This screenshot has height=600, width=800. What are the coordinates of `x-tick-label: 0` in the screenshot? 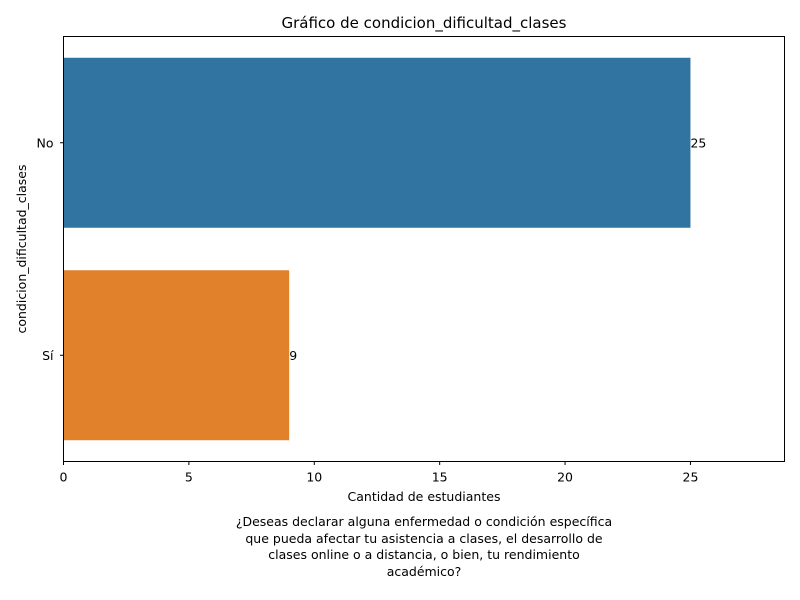 It's located at (64, 477).